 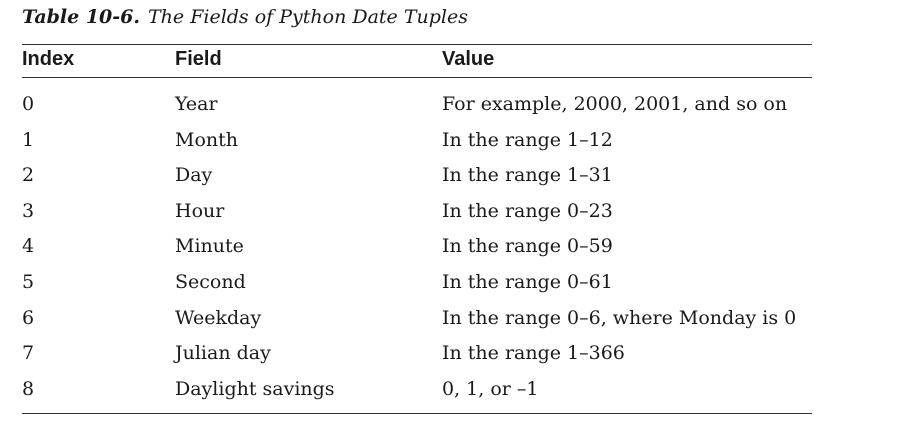 I want to click on cell-index: 4, so click(x=28, y=246).